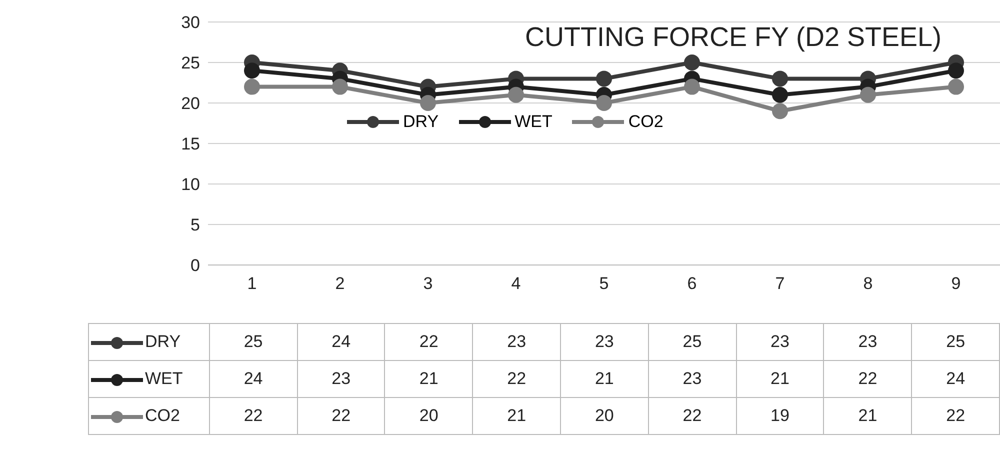 This screenshot has height=472, width=1000. I want to click on y-tick-label: 20, so click(190, 104).